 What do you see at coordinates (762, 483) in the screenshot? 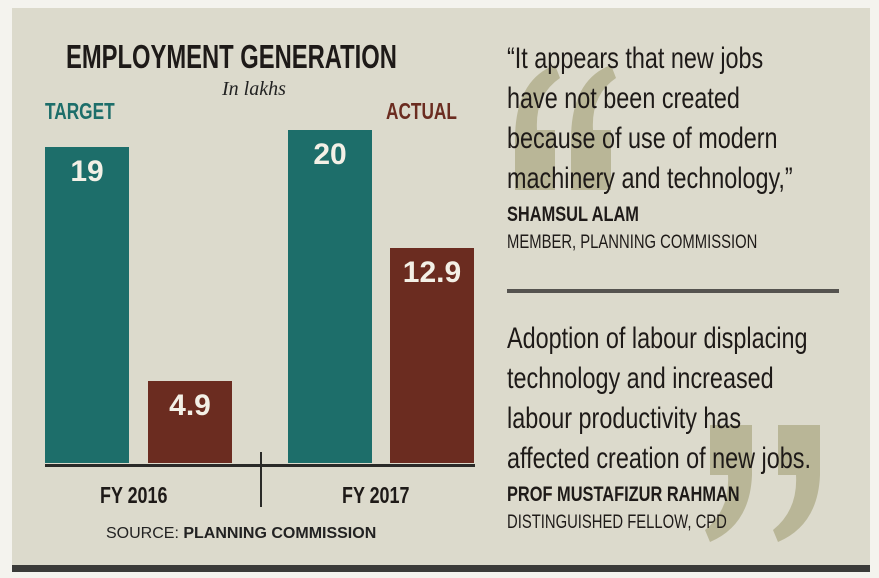
I see `close-quote-mark-icon` at bounding box center [762, 483].